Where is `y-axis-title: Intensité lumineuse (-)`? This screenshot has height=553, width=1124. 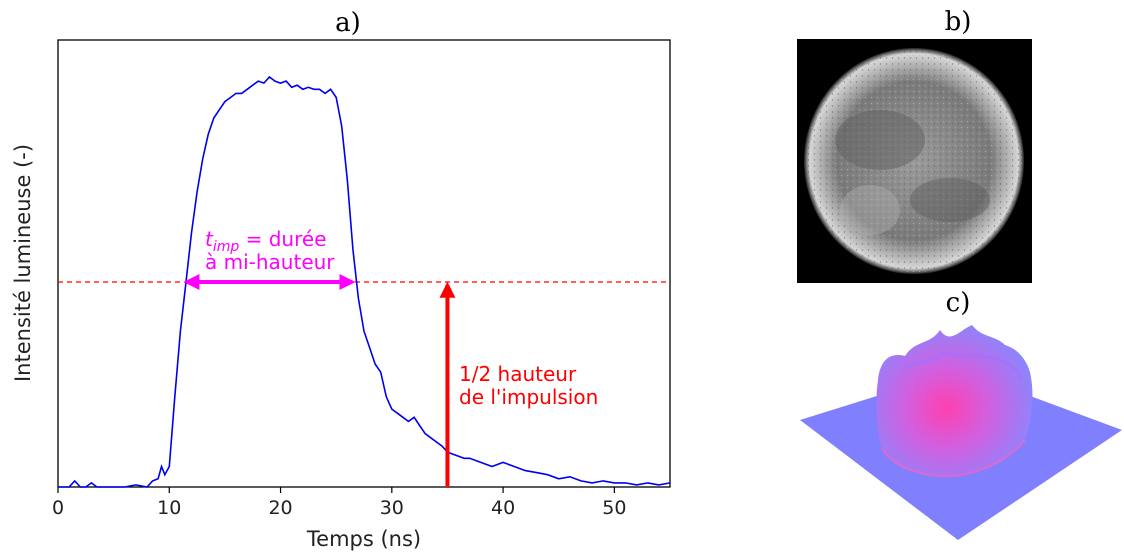
y-axis-title: Intensité lumineuse (-) is located at coordinates (23, 263).